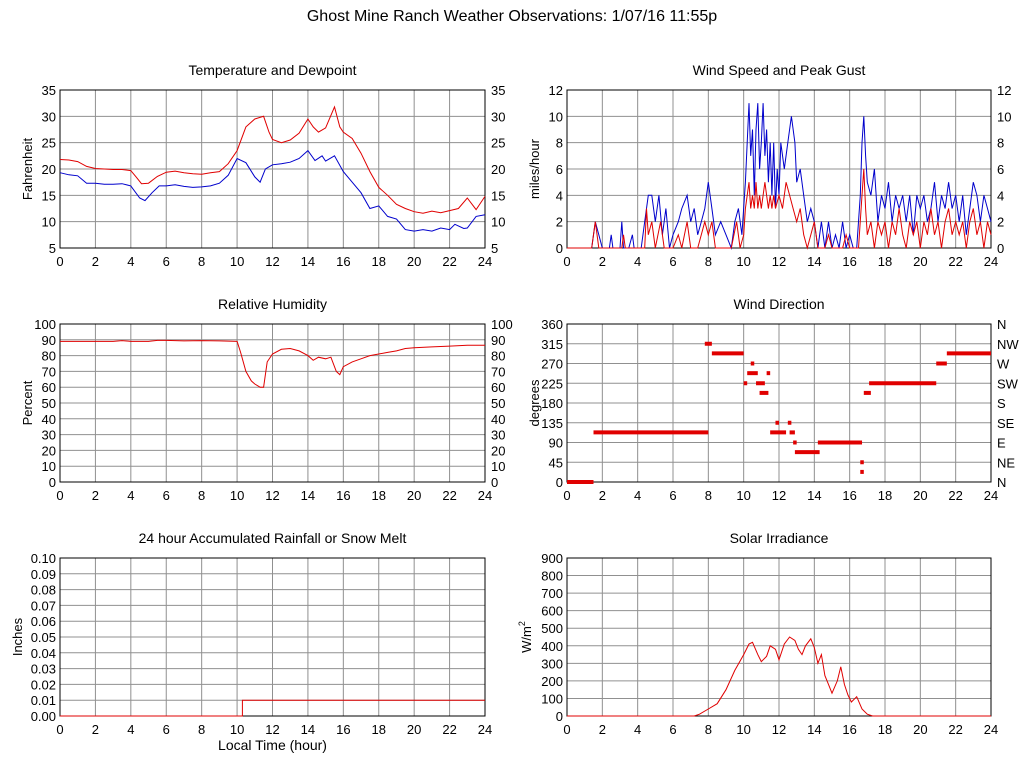  Describe the element at coordinates (526, 639) in the screenshot. I see `y-axis-label-text: W/m` at that location.